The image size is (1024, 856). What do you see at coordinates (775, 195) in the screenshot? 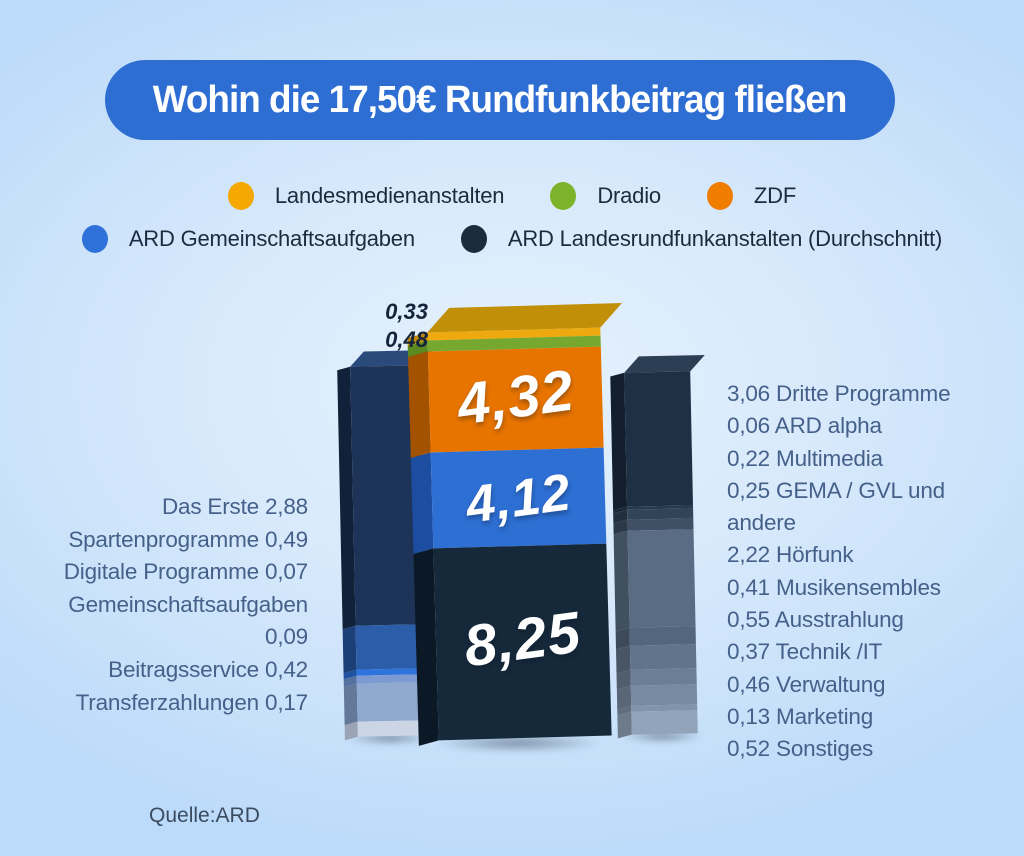
I see `legend-label: ZDF` at bounding box center [775, 195].